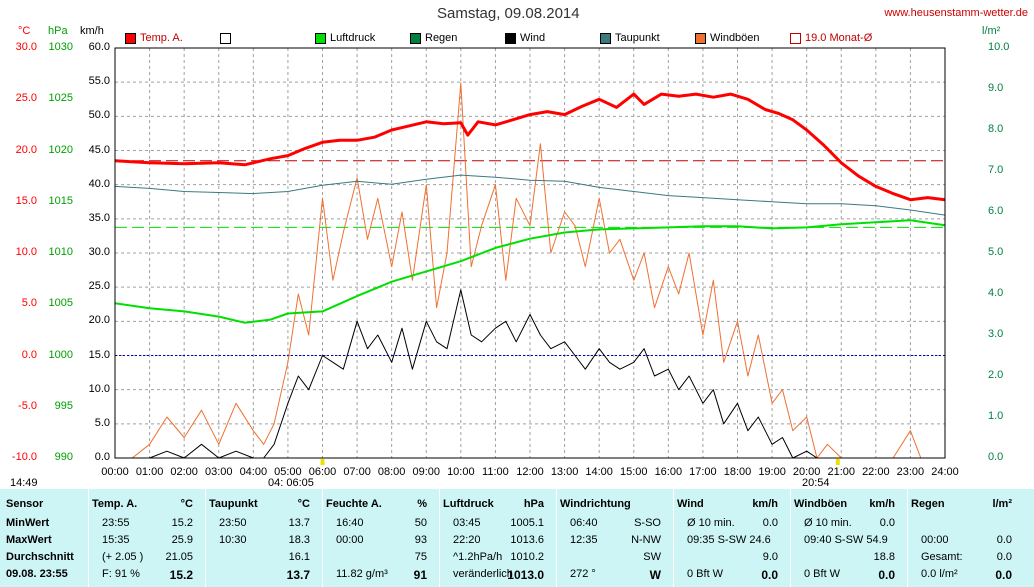 The height and width of the screenshot is (587, 1034). Describe the element at coordinates (584, 540) in the screenshot. I see `cell-left: 12:35` at that location.